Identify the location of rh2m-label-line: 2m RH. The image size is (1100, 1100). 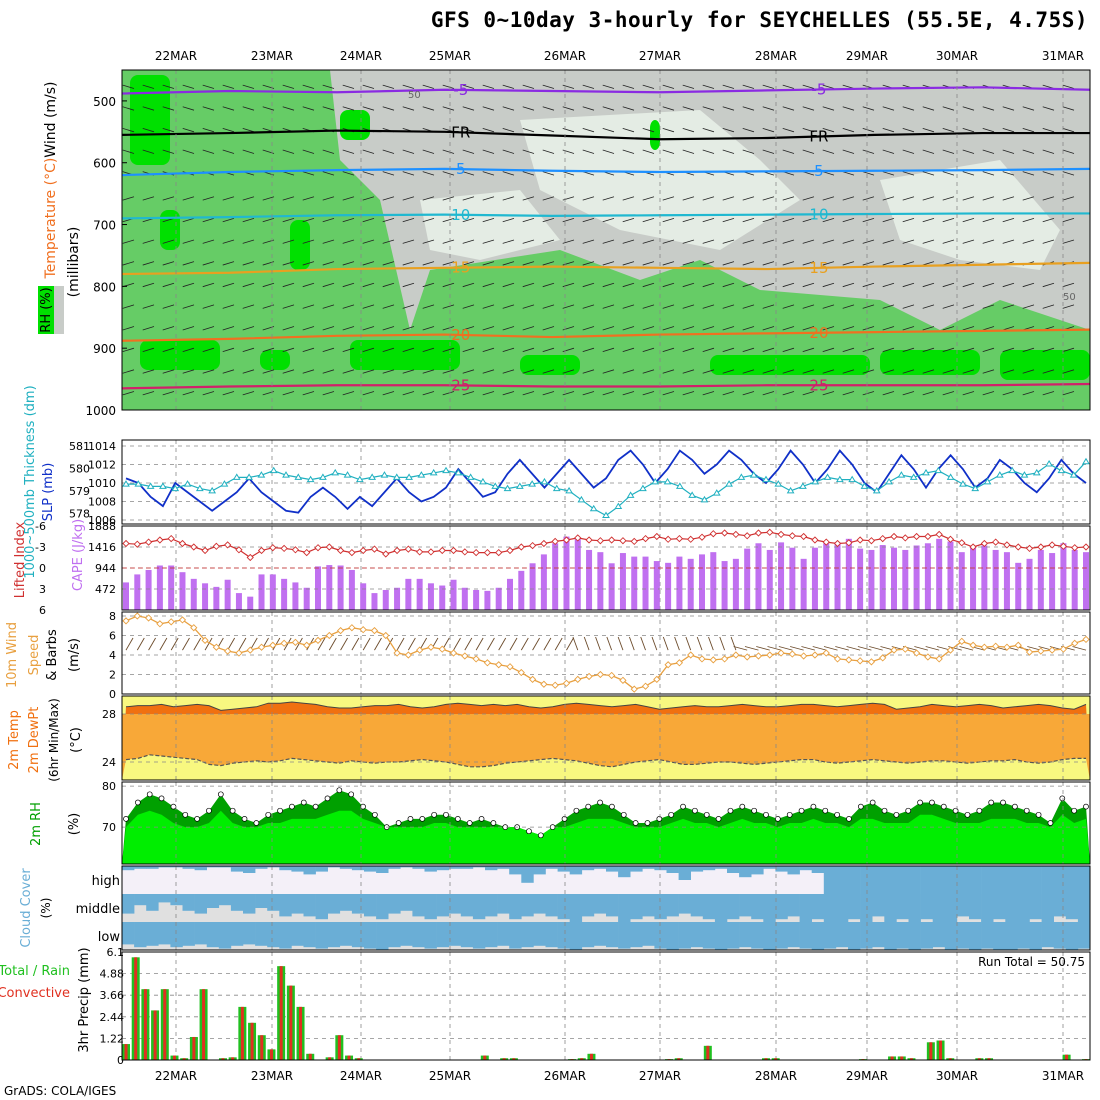
(36, 824).